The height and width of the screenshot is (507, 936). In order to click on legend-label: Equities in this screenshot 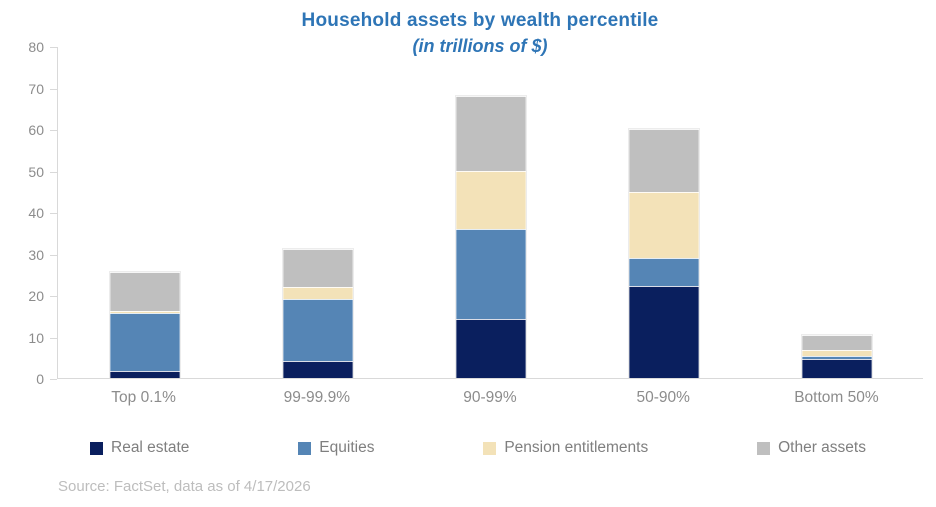, I will do `click(347, 447)`.